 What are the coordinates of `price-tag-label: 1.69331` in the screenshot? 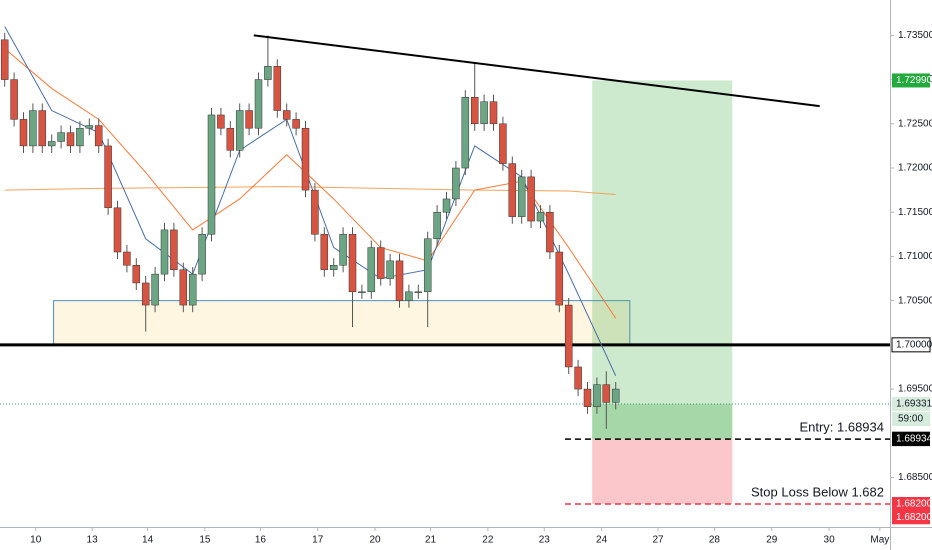 It's located at (914, 404).